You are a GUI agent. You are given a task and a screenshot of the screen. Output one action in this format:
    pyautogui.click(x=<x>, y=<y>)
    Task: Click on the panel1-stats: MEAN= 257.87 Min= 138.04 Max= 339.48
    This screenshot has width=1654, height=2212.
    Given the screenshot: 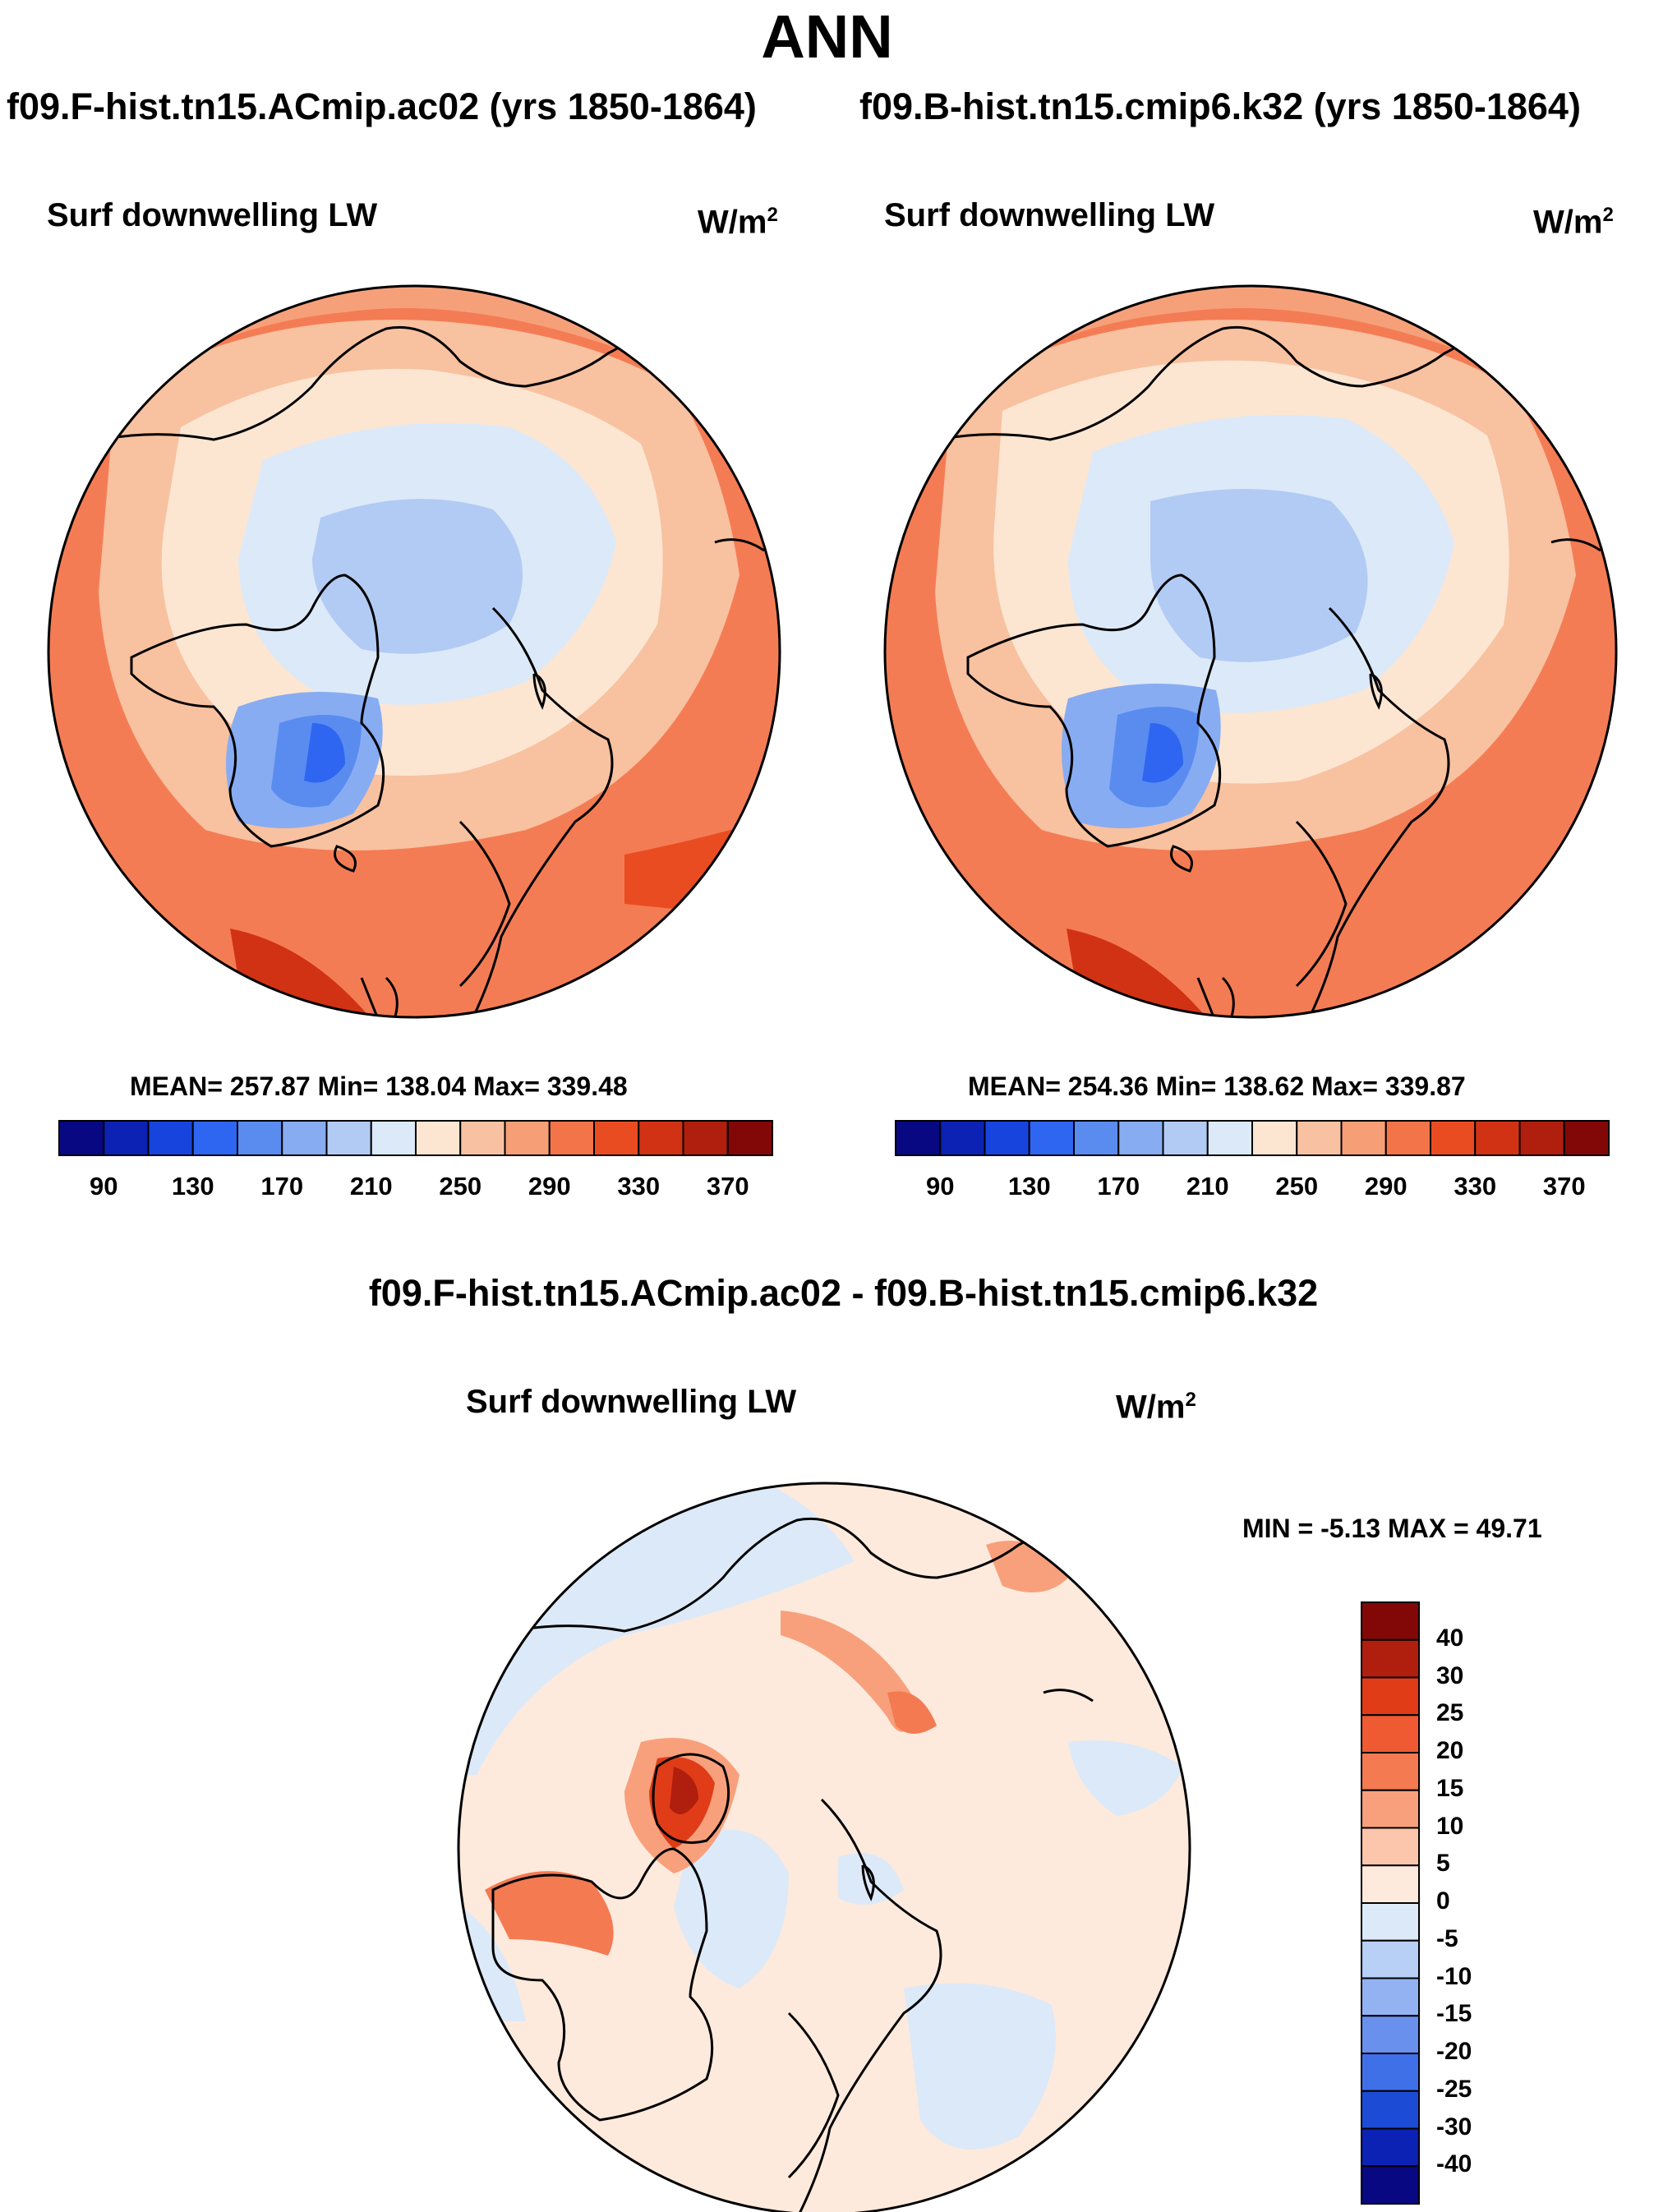 What is the action you would take?
    pyautogui.click(x=379, y=1086)
    